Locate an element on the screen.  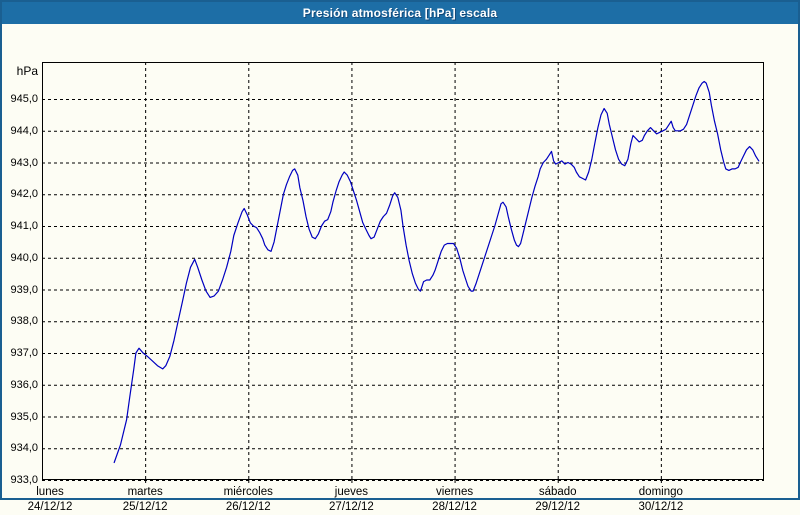
day-date: 26/12/12 is located at coordinates (248, 507).